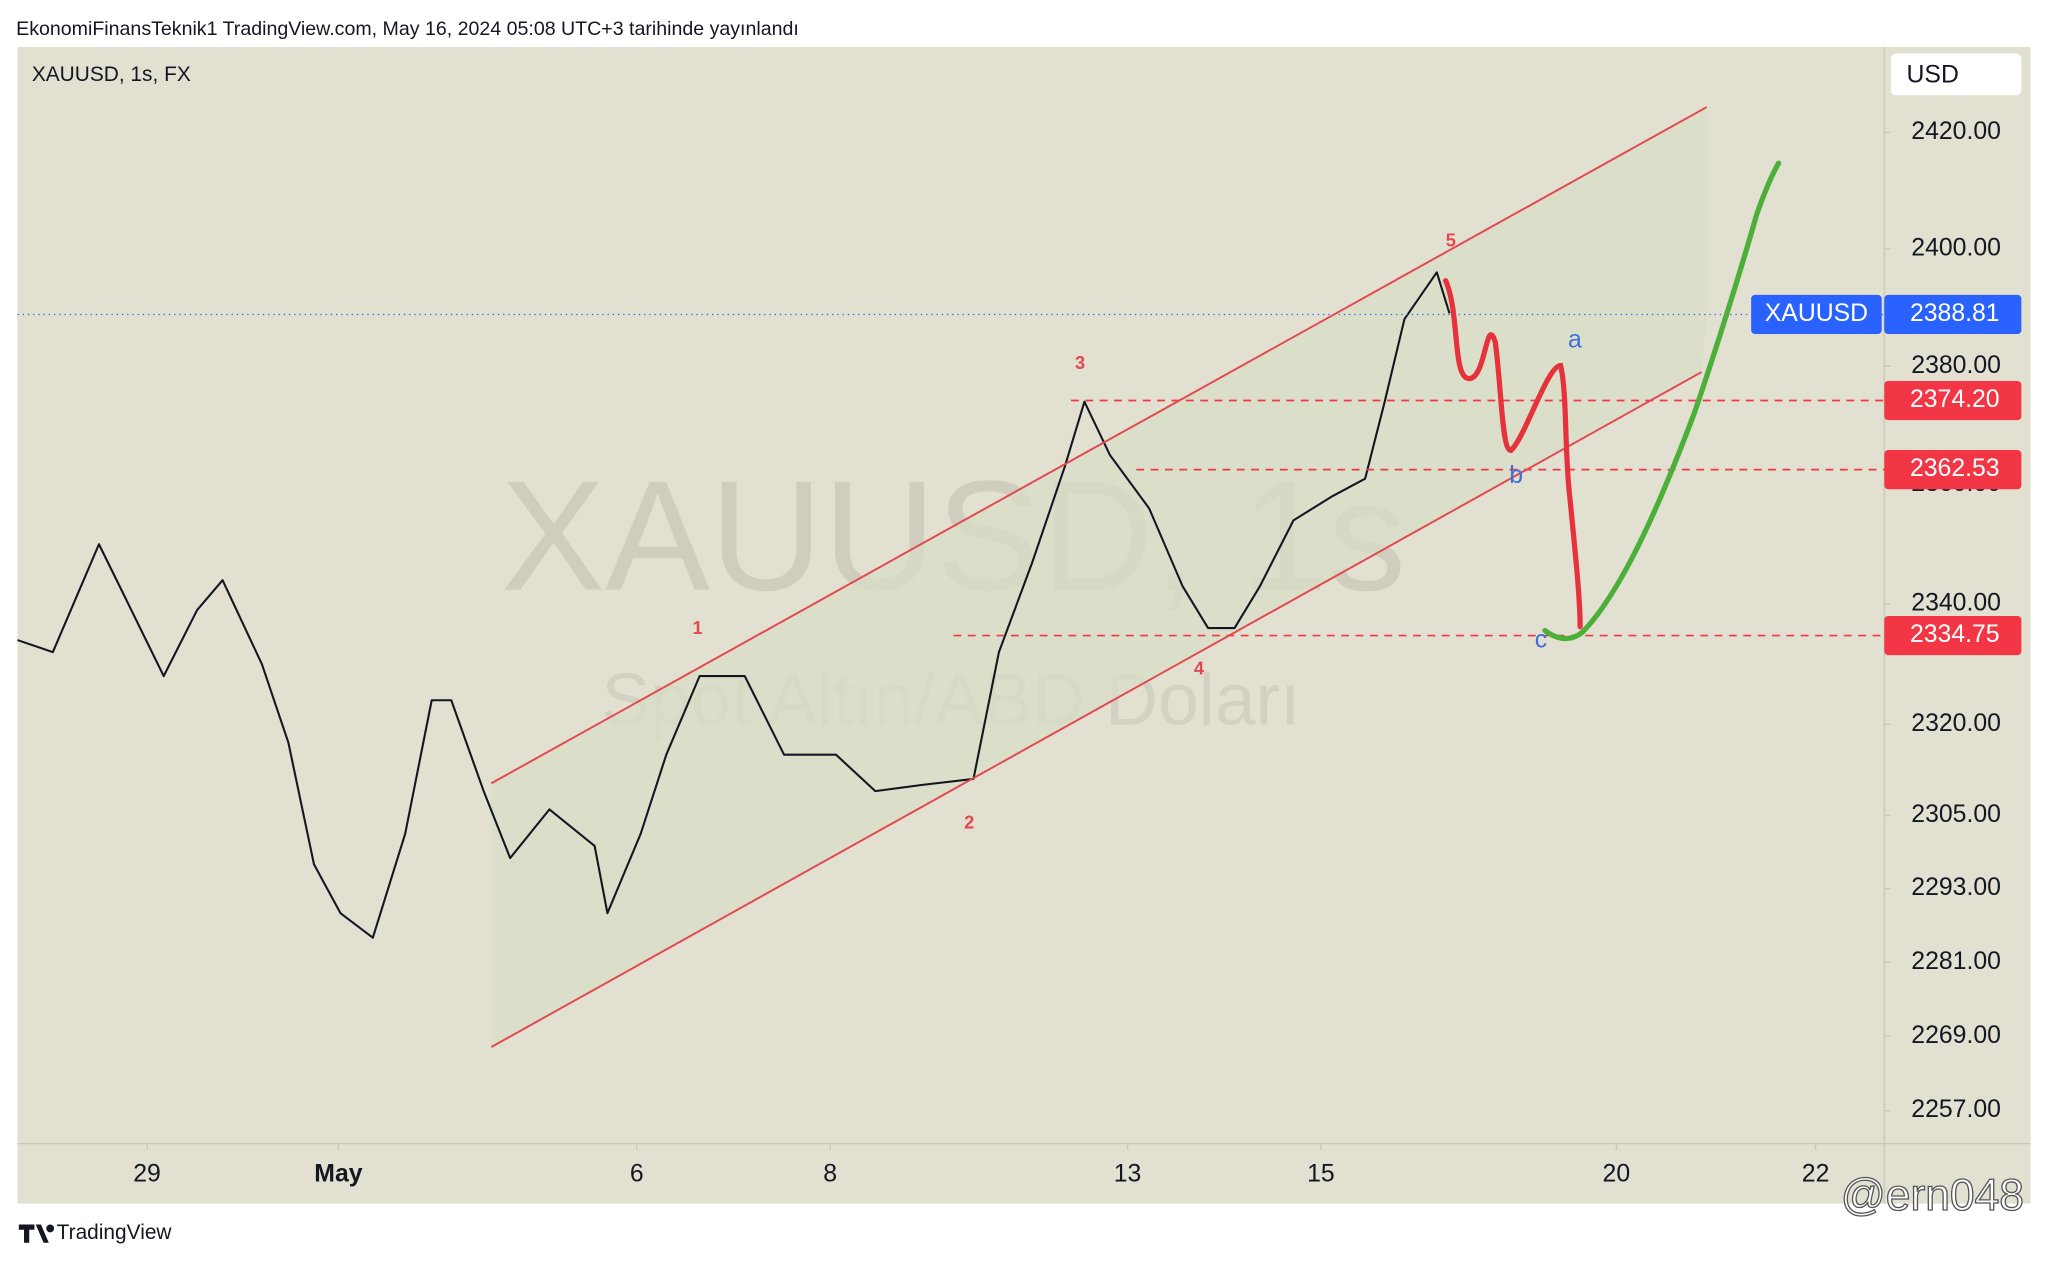 This screenshot has height=1265, width=2048. I want to click on price-level-label: 2374.20, so click(1955, 399).